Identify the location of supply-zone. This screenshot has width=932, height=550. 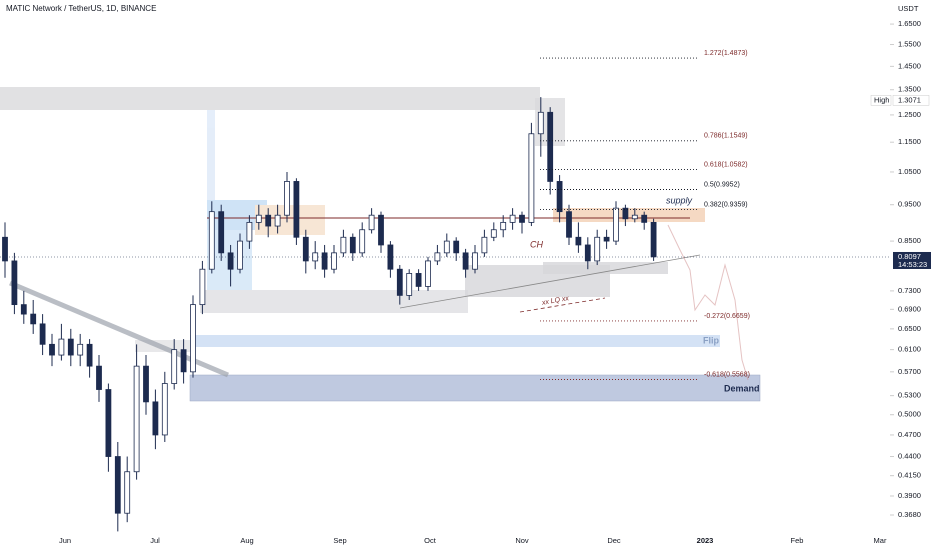
(629, 215).